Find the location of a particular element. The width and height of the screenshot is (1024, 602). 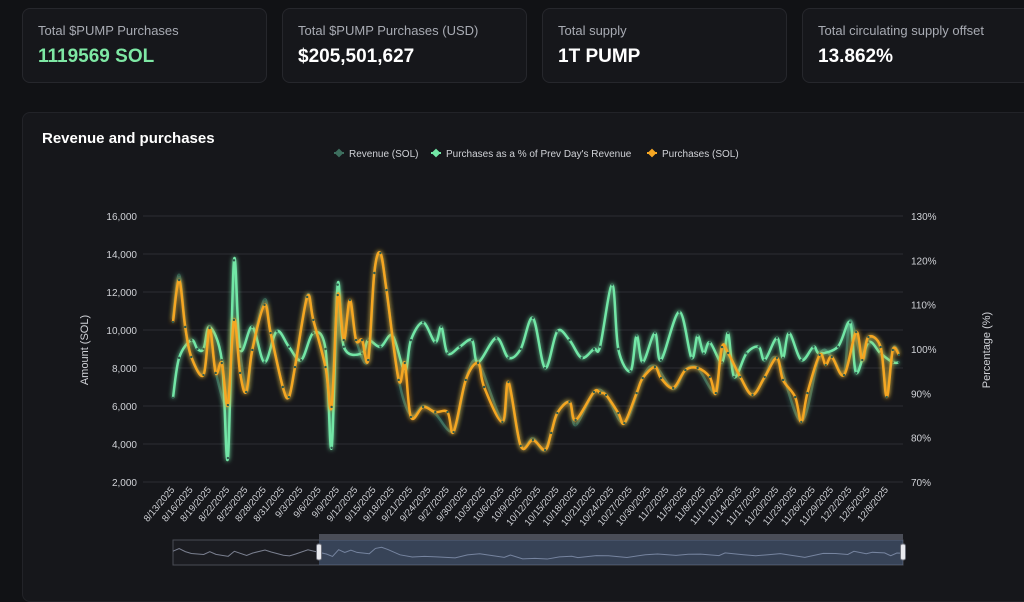

data-zoom-slider is located at coordinates (539, 550).